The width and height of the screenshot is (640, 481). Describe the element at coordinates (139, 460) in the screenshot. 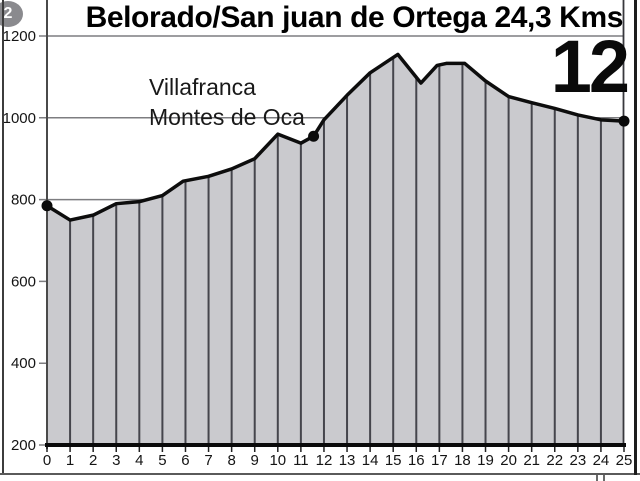

I see `x-tick-label-4: 4` at that location.